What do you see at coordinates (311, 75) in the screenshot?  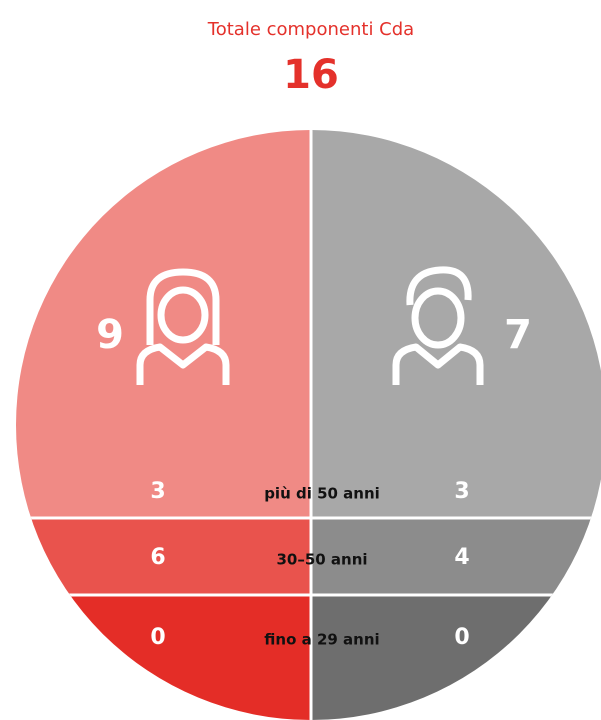 I see `total: 16` at bounding box center [311, 75].